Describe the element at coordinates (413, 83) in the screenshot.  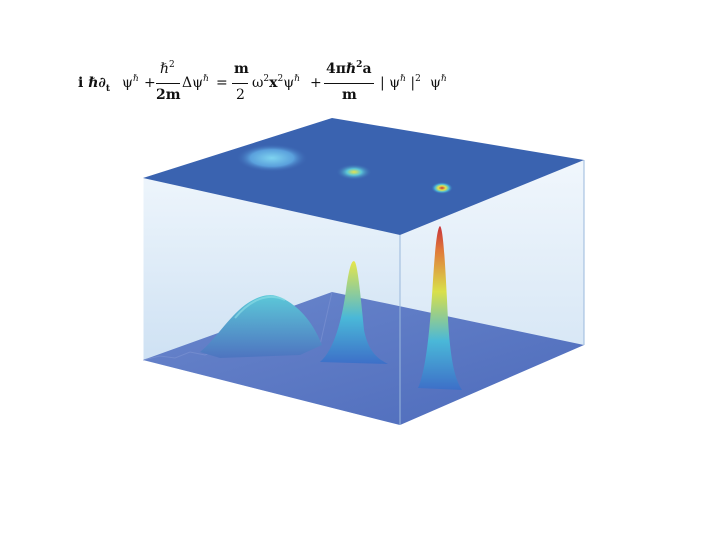
I see `eq-abs-close: |` at that location.